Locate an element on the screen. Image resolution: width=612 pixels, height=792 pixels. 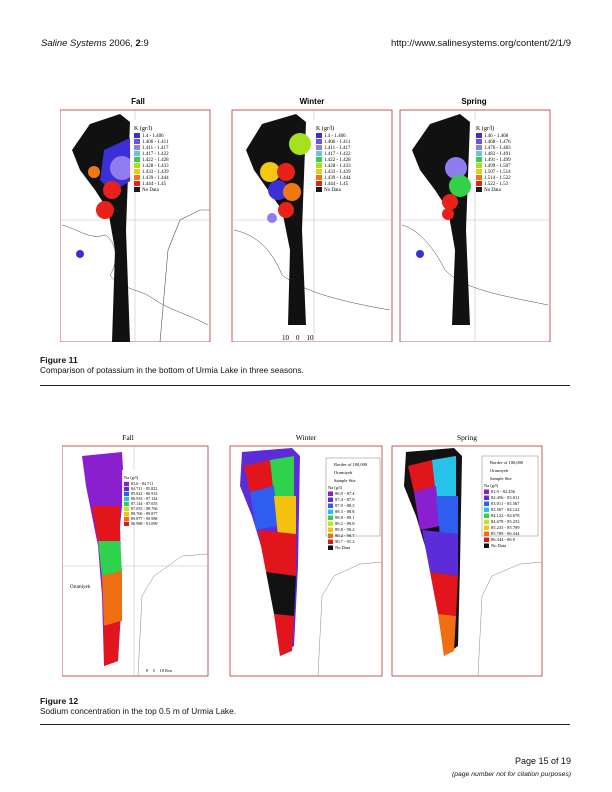
legend-label: 90.2 - 90.7 is located at coordinates (345, 535).